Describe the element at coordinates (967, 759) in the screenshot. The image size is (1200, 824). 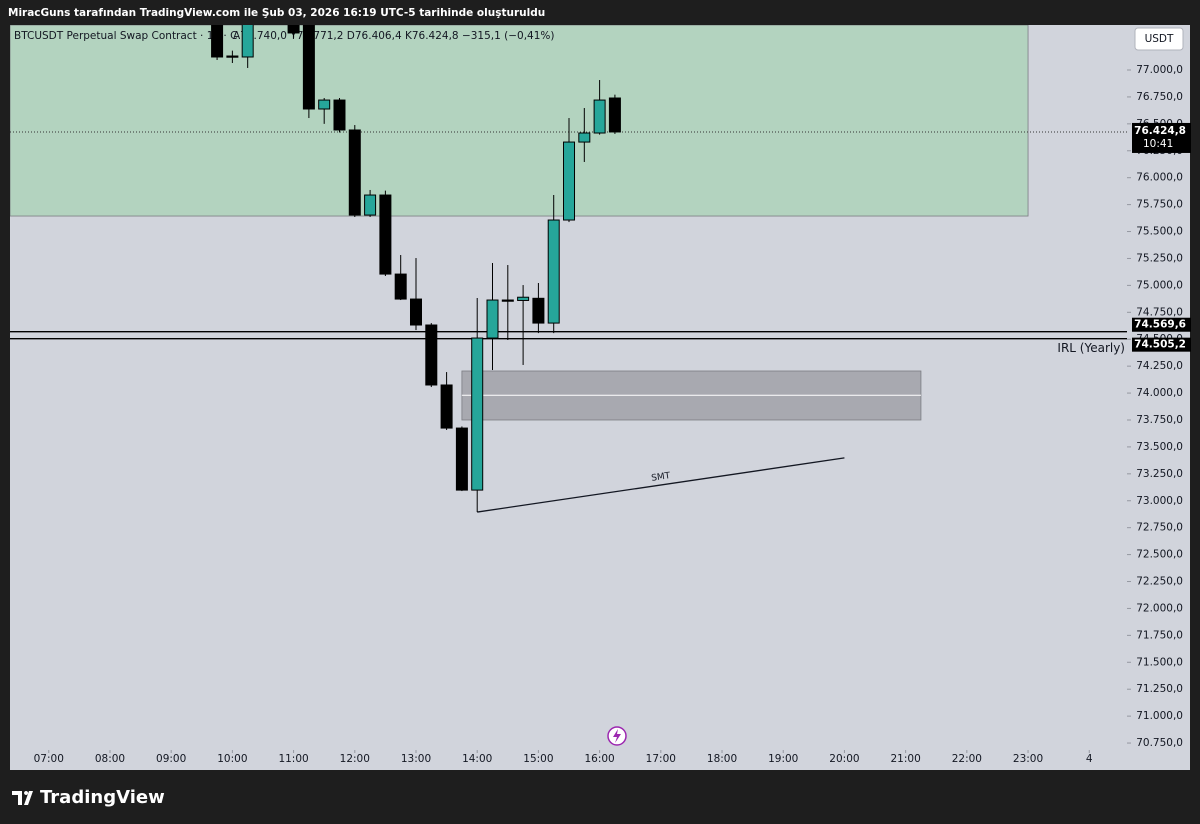
I see `x-tick-label: 22:00` at that location.